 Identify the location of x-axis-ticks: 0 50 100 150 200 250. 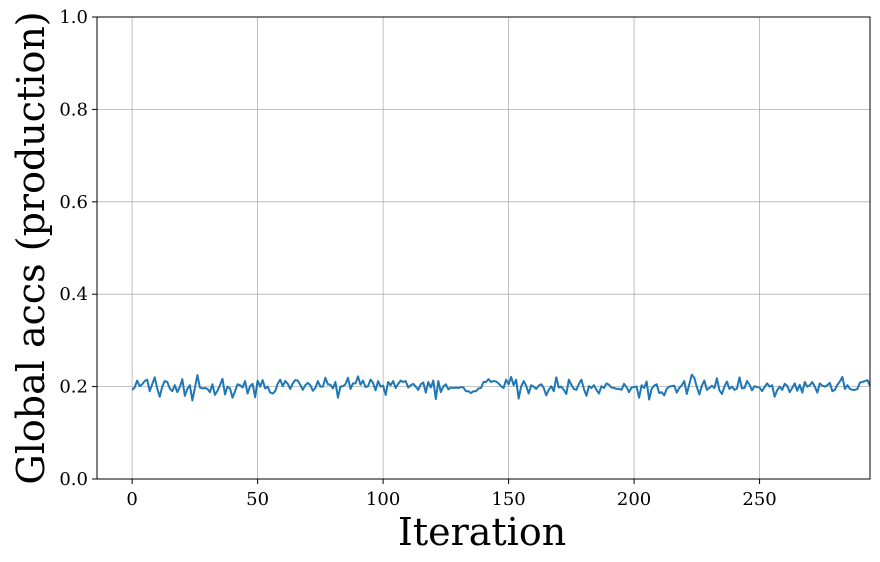
(451, 494).